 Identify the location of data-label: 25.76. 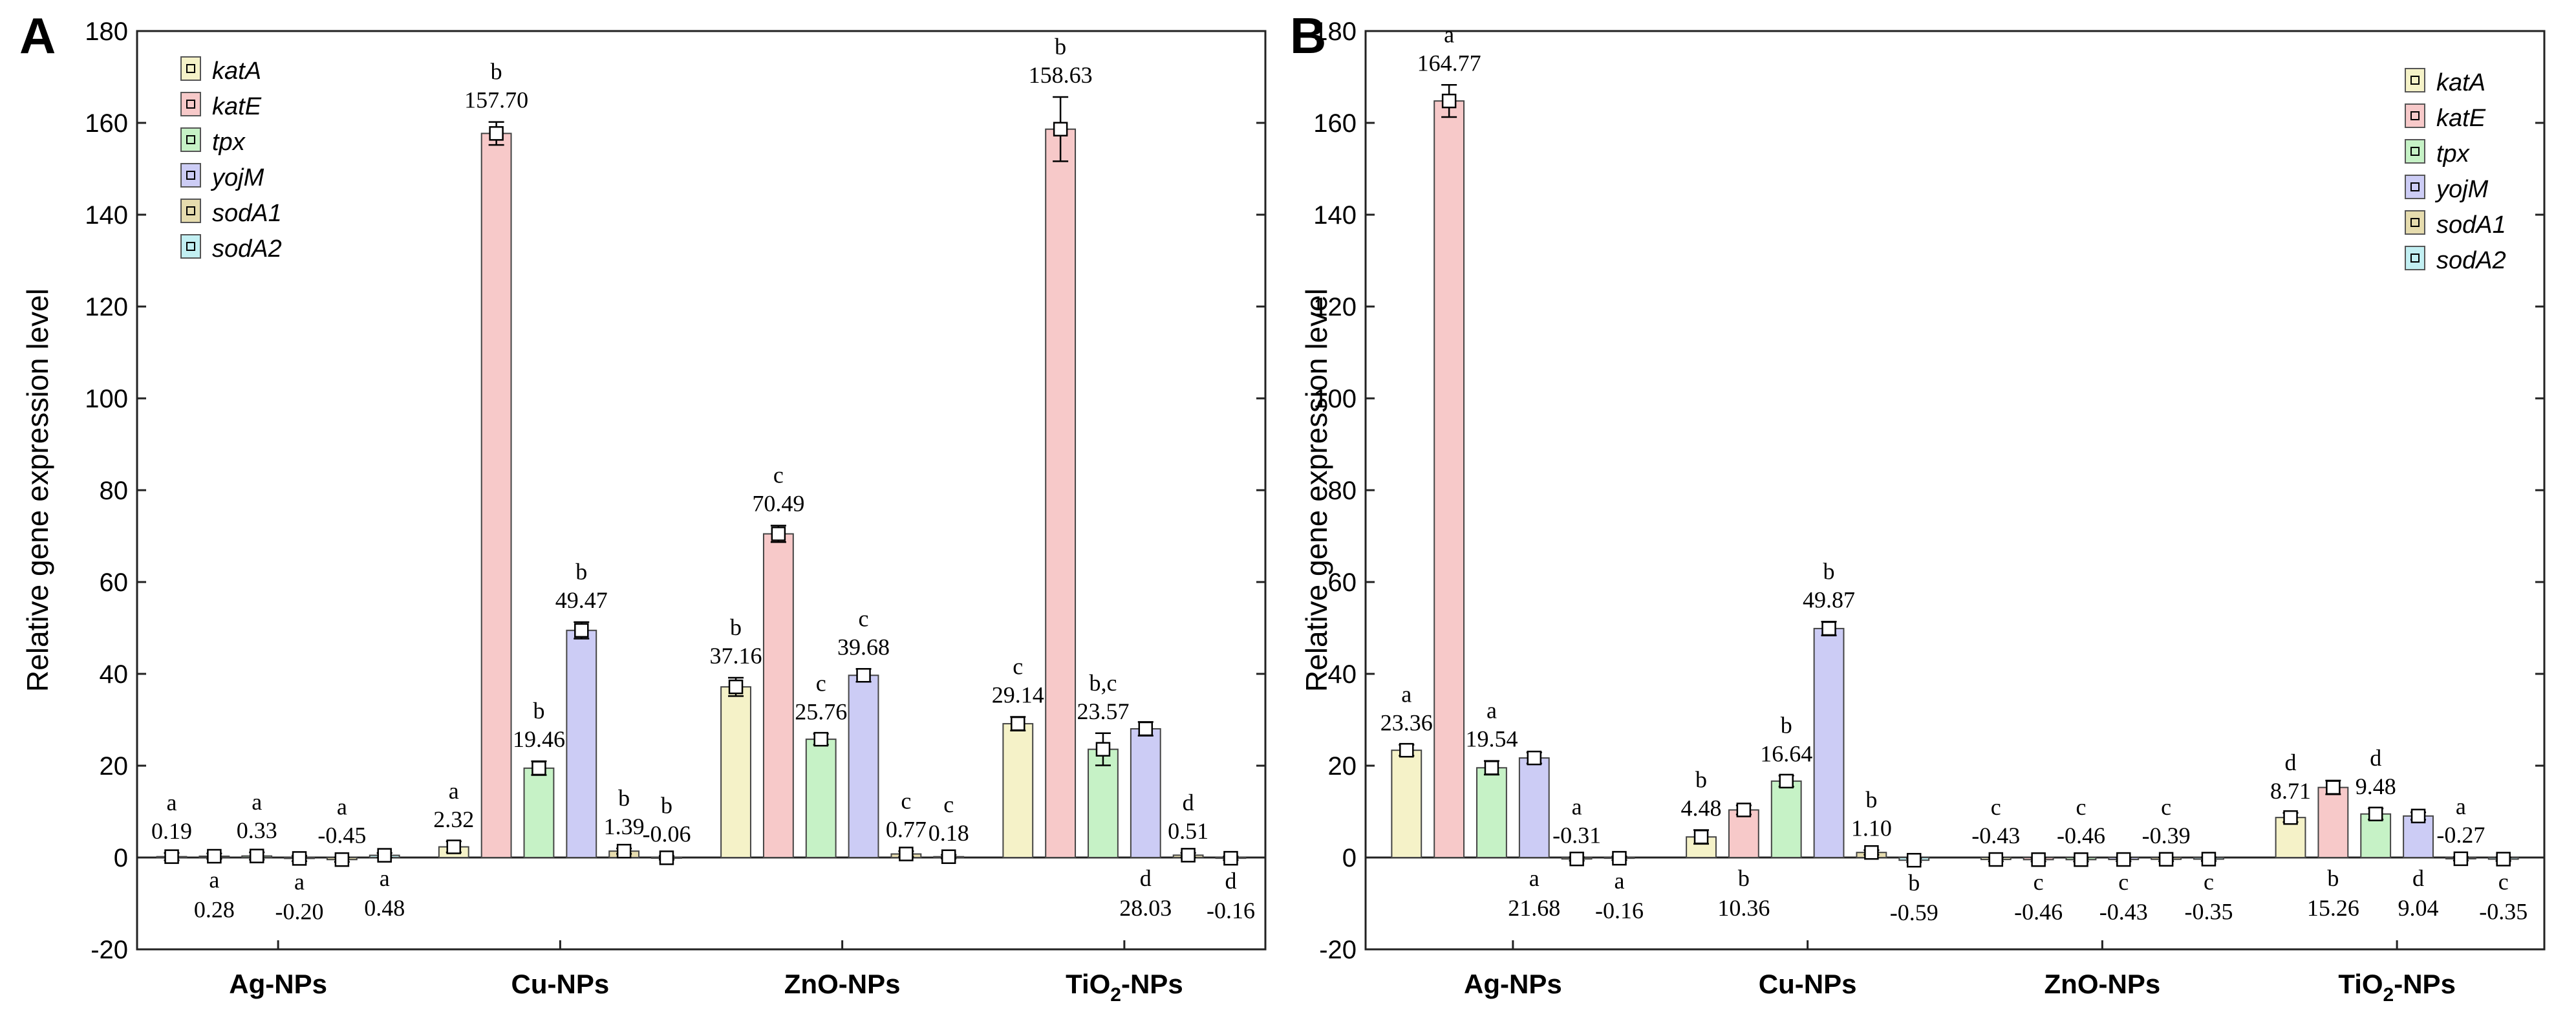
(821, 712).